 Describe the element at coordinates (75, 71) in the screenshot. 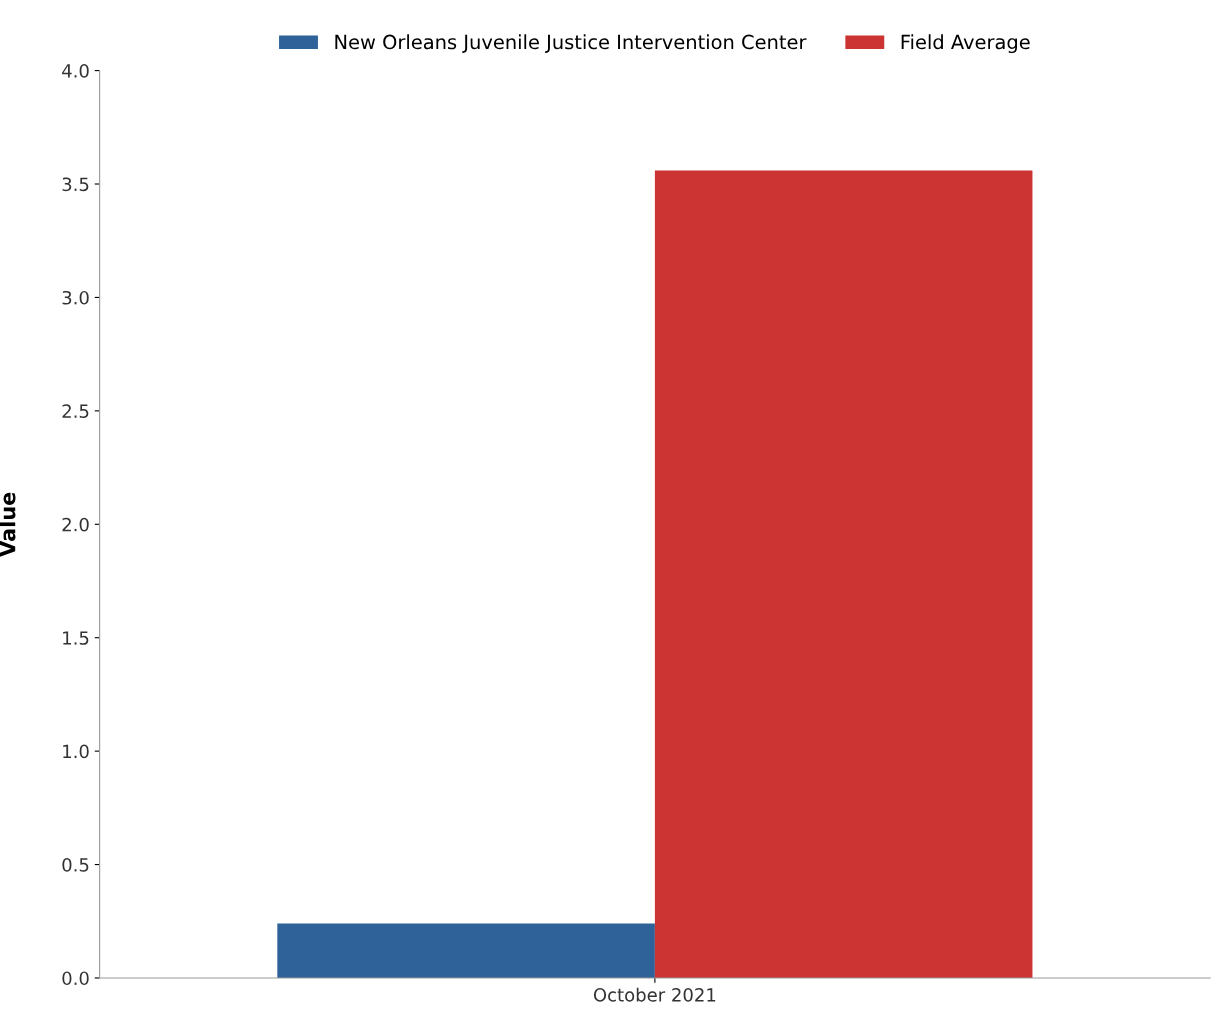

I see `y-tick-label: 4.0` at that location.